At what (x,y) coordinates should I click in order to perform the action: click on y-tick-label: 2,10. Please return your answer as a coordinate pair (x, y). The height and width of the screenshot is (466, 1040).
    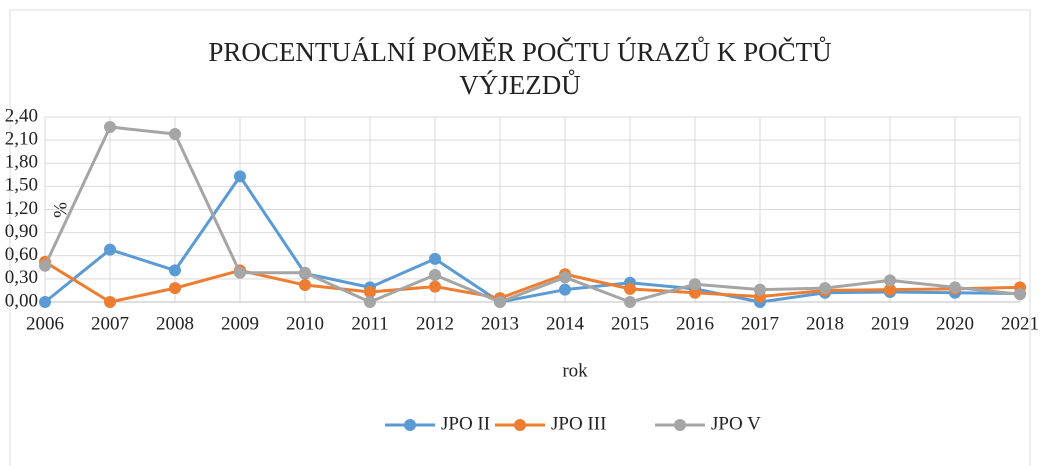
    Looking at the image, I should click on (21, 138).